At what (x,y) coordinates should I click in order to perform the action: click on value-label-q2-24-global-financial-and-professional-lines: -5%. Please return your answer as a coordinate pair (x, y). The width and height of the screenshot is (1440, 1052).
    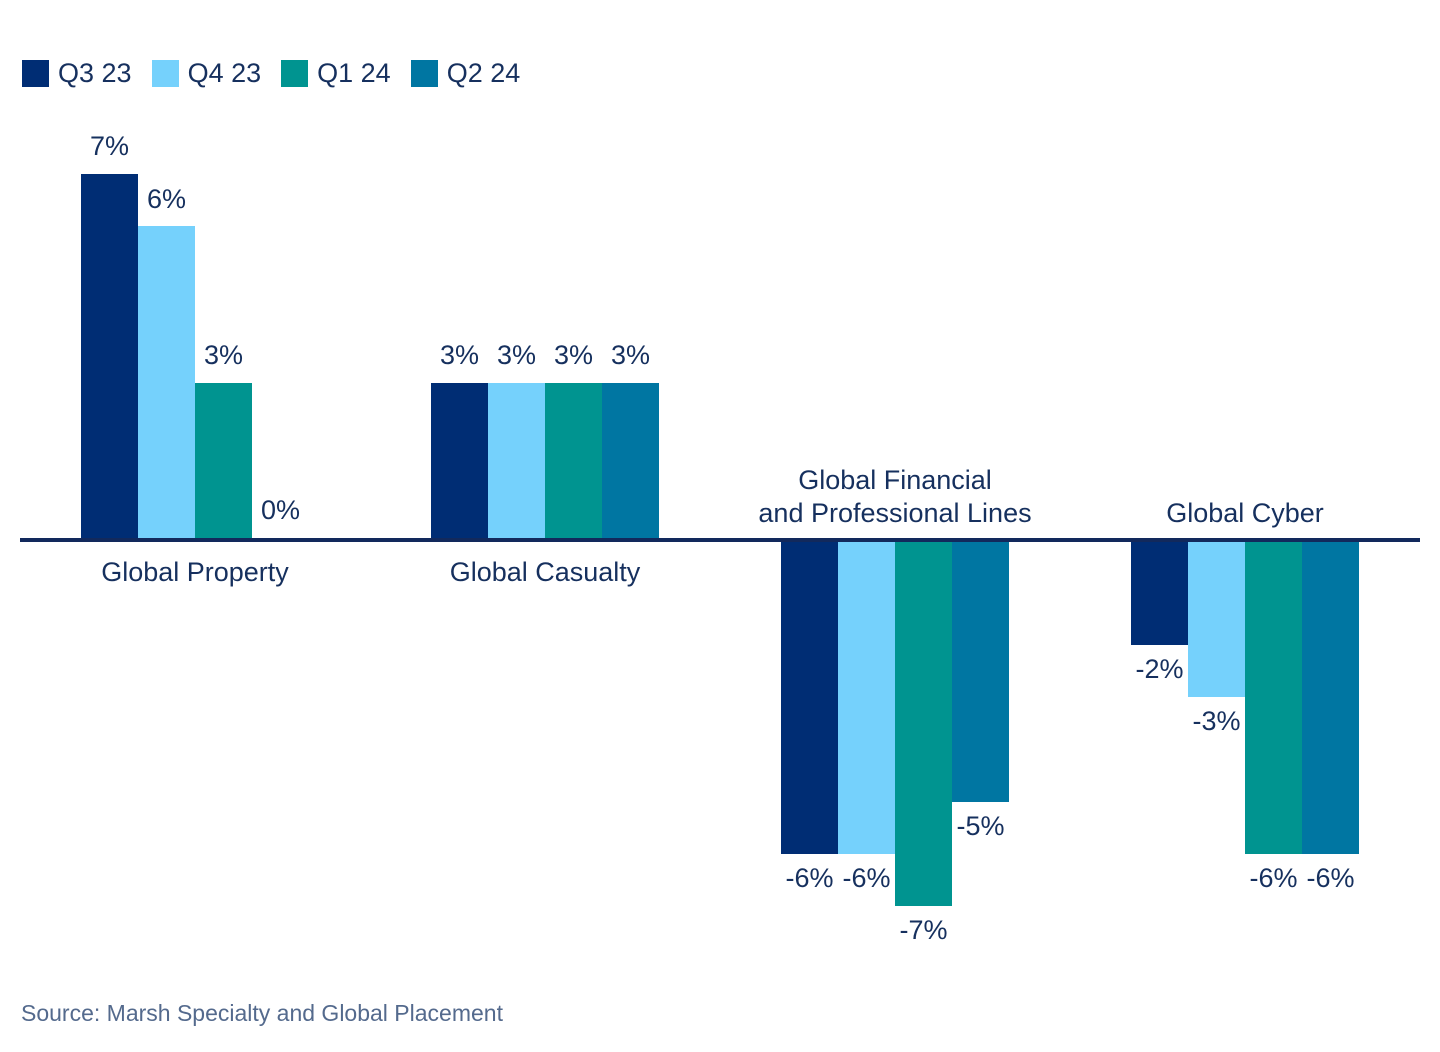
    Looking at the image, I should click on (980, 825).